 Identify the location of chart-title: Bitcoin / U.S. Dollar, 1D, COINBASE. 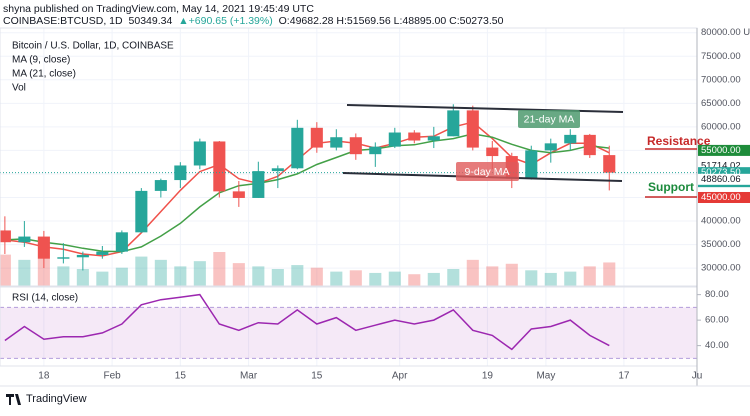
(93, 46).